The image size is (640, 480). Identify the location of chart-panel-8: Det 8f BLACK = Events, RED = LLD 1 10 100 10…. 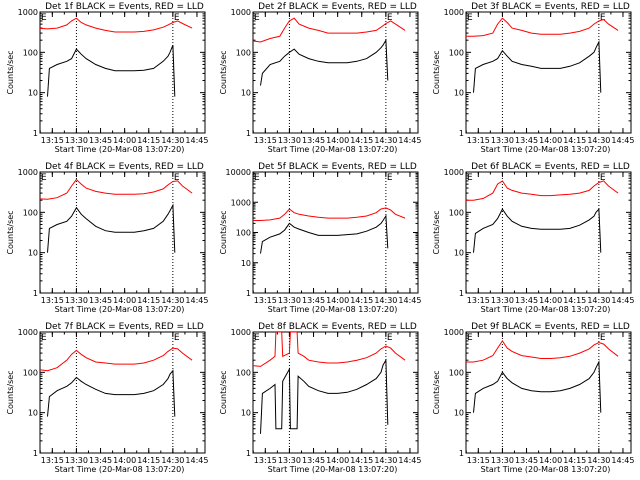
(320, 398).